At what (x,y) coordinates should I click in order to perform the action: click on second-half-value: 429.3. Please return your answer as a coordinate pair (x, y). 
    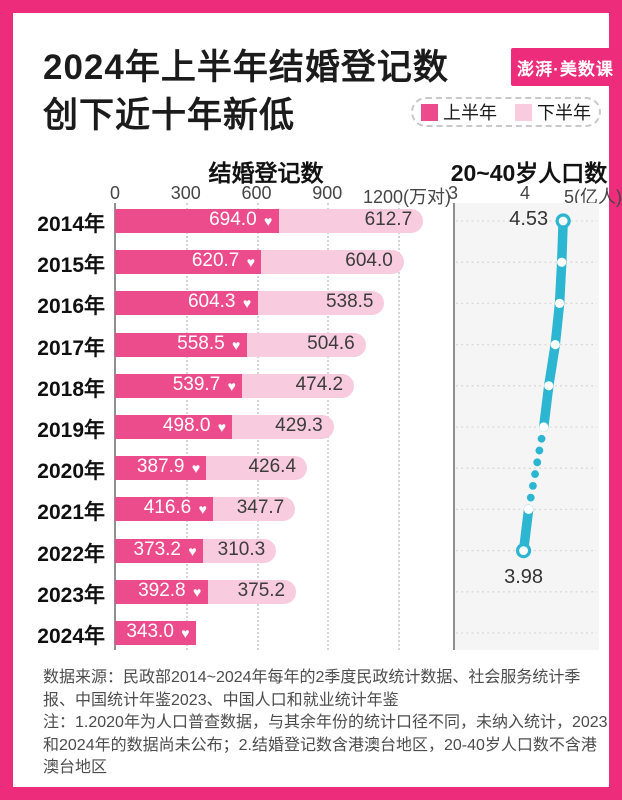
    Looking at the image, I should click on (299, 425).